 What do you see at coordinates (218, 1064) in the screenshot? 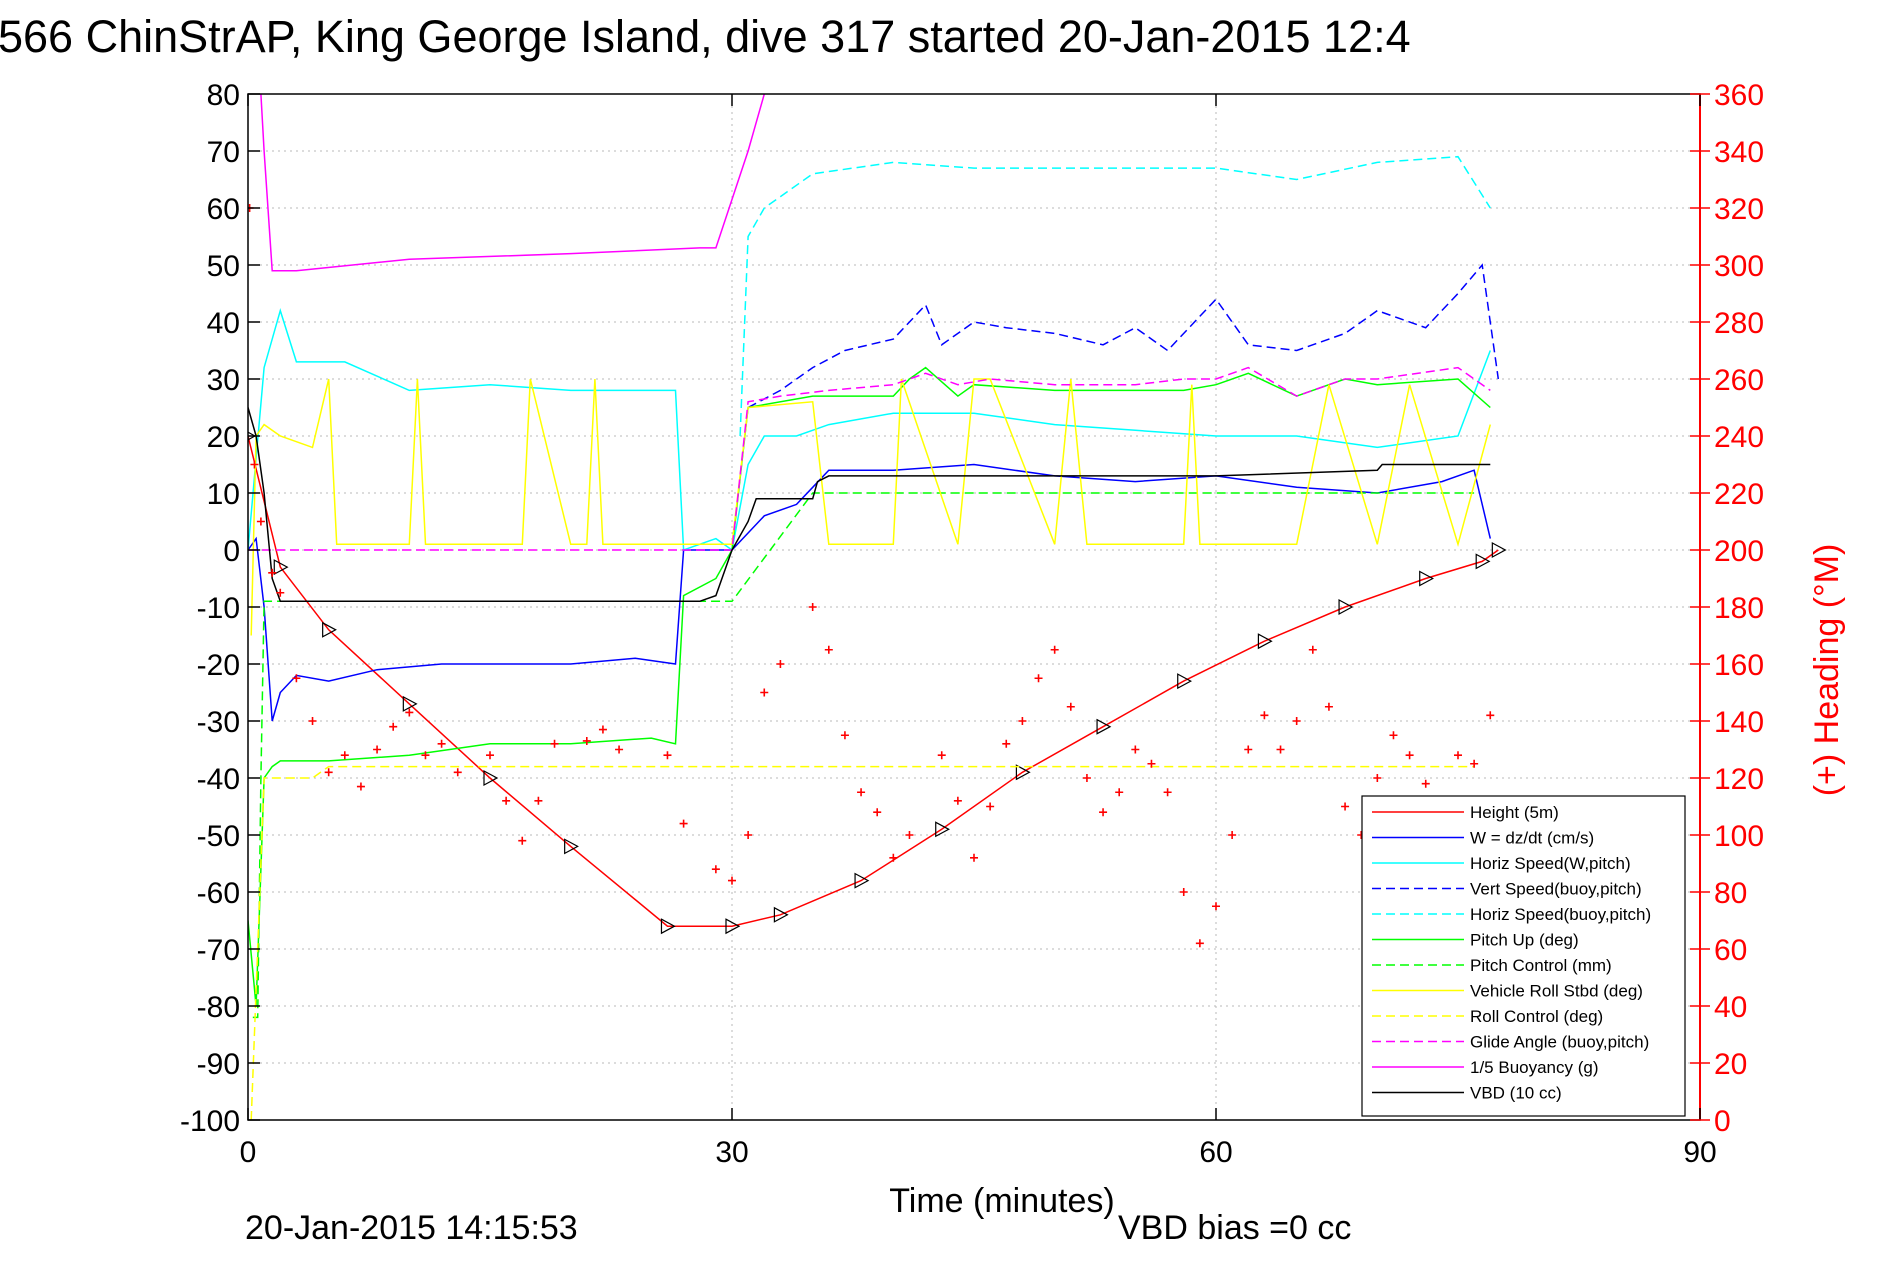
I see `y-tick-label-left: -90` at bounding box center [218, 1064].